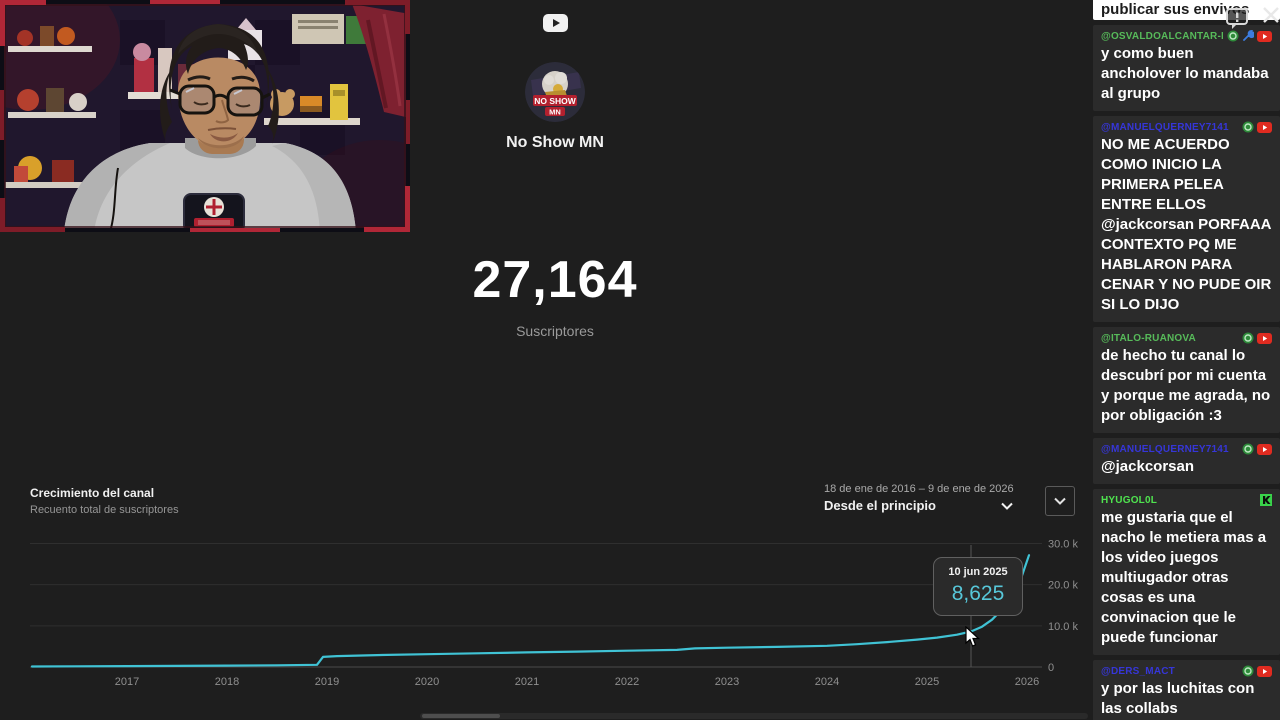 The height and width of the screenshot is (720, 1280). I want to click on chat-message: @MANUELQUERNEY7141 @jackcorsan, so click(1186, 461).